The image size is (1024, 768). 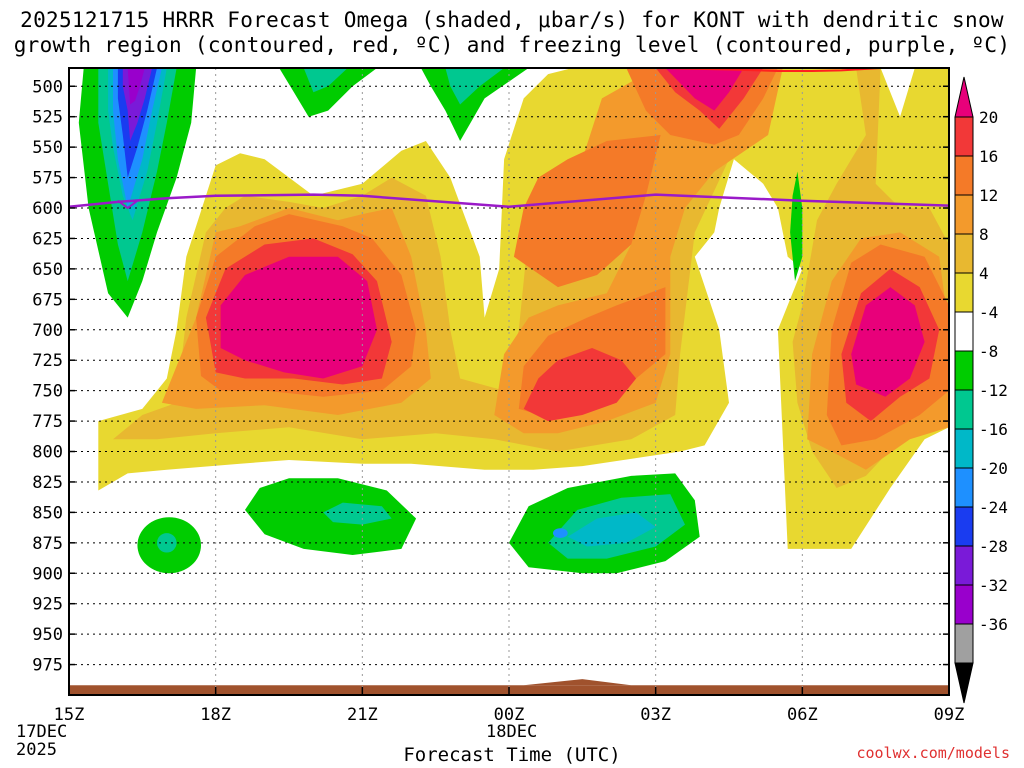 What do you see at coordinates (128, 204) in the screenshot?
I see `freezing-level-dip` at bounding box center [128, 204].